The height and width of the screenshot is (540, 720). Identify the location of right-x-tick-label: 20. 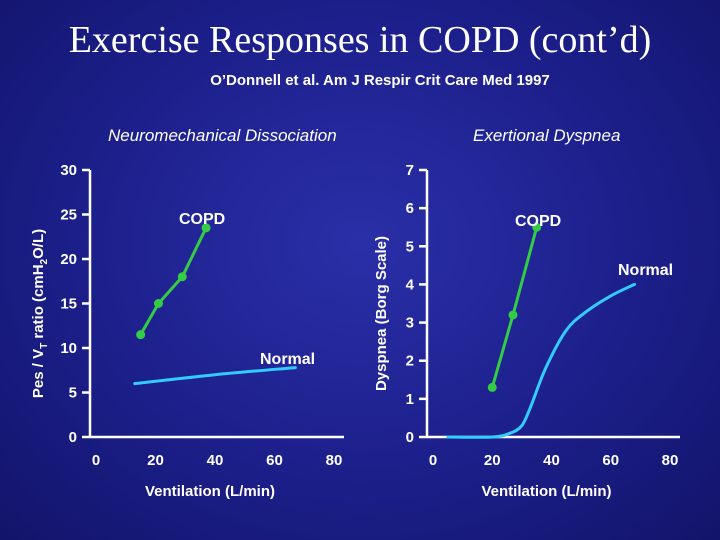
(492, 460).